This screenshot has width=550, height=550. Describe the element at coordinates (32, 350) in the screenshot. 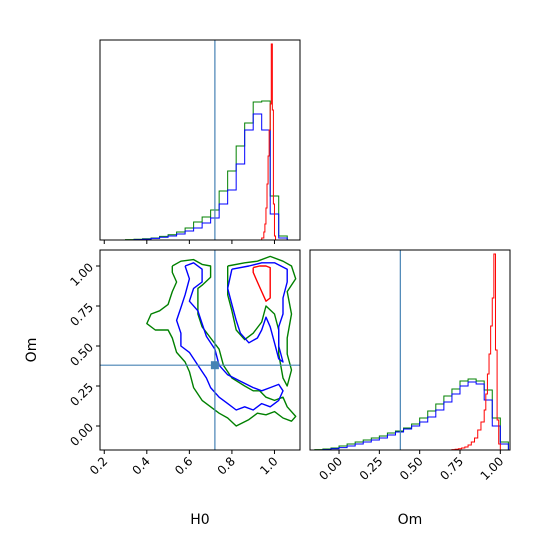

I see `y-axis-label-om: Om` at that location.